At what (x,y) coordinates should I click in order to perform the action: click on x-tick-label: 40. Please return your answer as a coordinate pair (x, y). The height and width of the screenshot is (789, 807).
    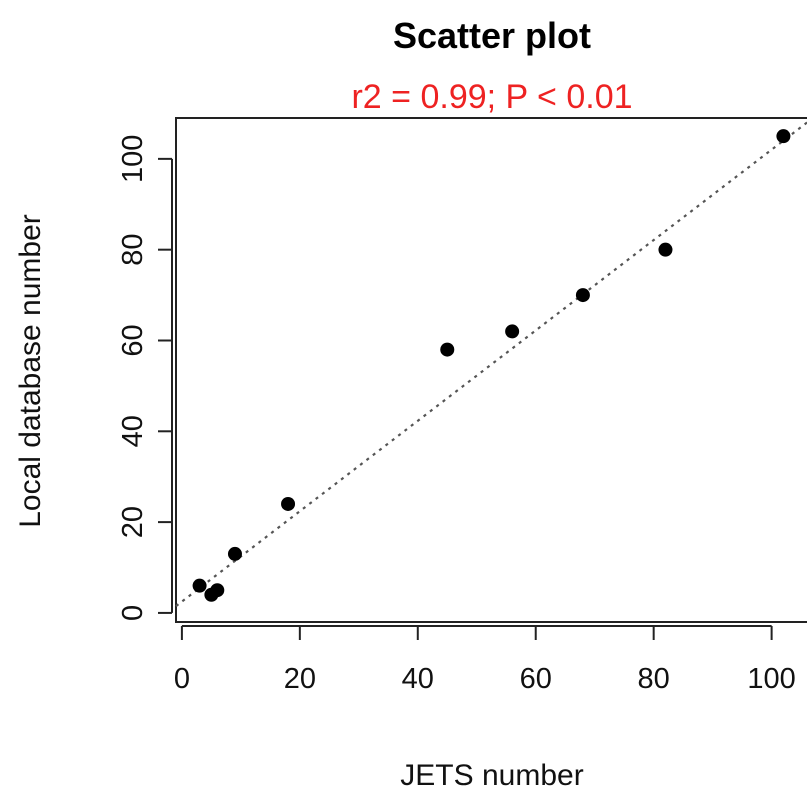
    Looking at the image, I should click on (418, 679).